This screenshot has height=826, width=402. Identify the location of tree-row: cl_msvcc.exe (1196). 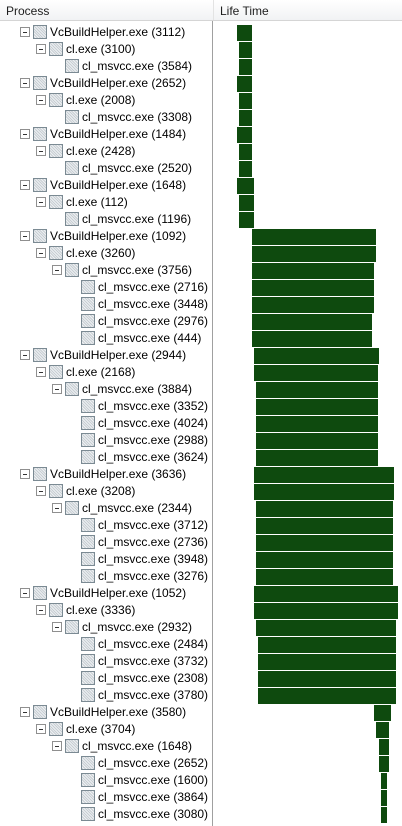
(201, 219).